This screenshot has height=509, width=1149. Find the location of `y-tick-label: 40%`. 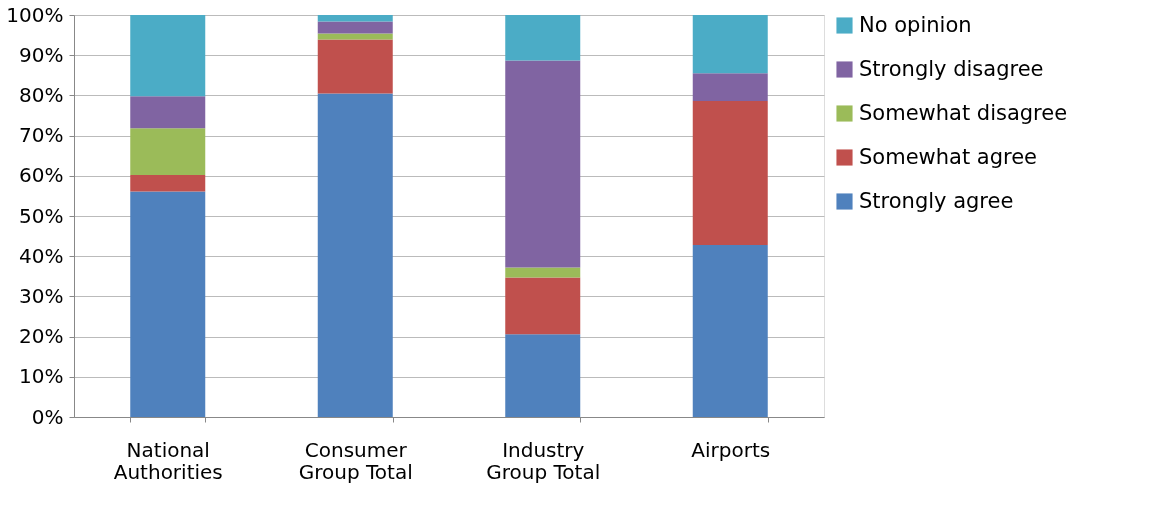

y-tick-label: 40% is located at coordinates (41, 255).